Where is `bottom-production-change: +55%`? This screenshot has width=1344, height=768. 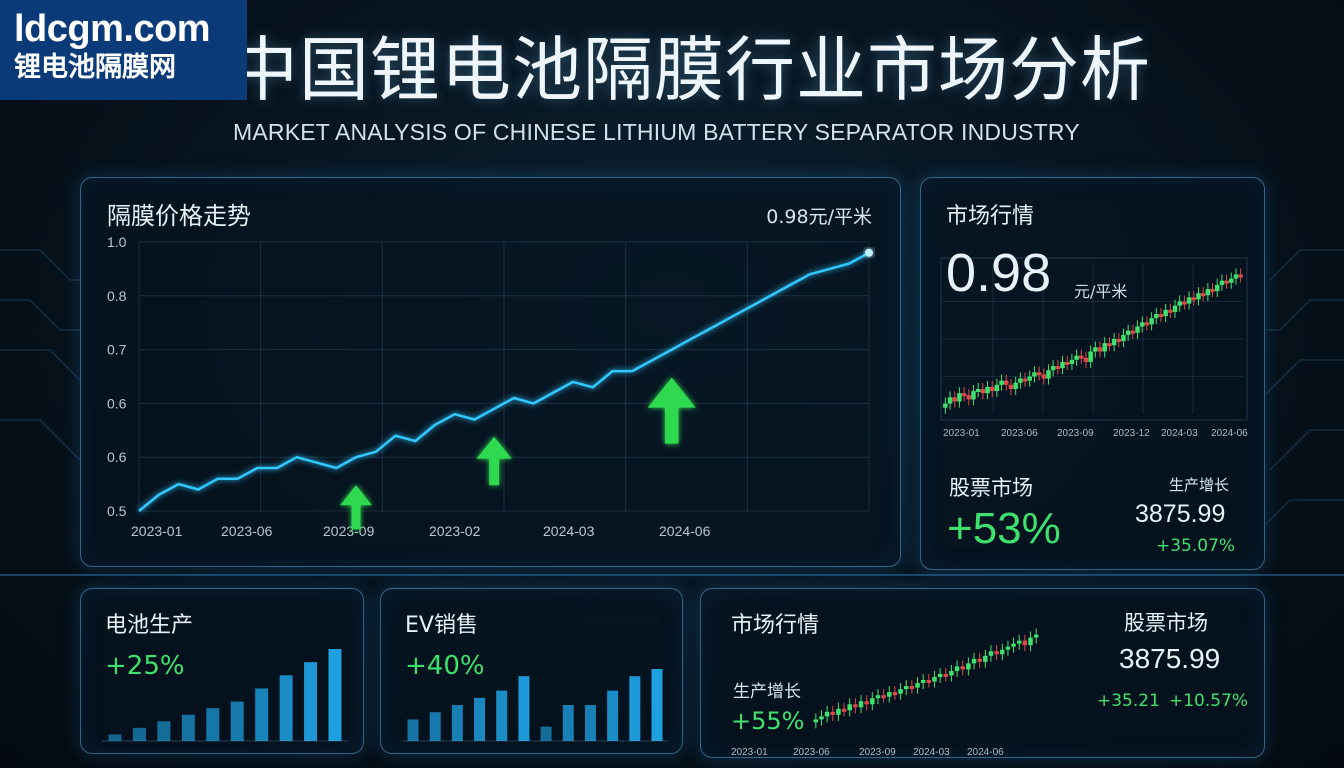 bottom-production-change: +55% is located at coordinates (768, 721).